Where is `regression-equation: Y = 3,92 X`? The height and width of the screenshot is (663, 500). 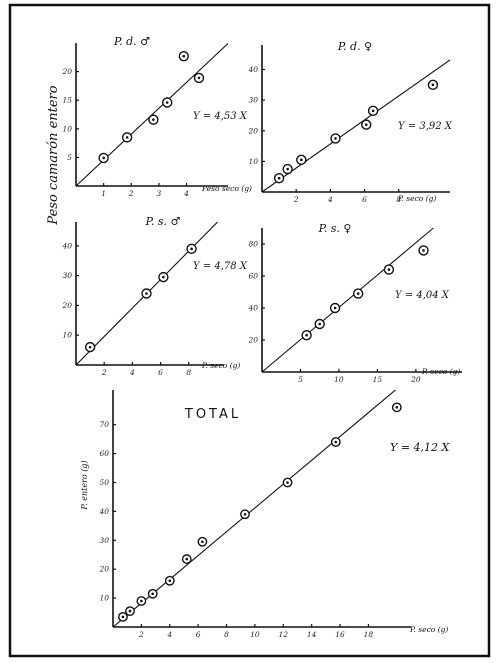 regression-equation: Y = 3,92 X is located at coordinates (425, 126).